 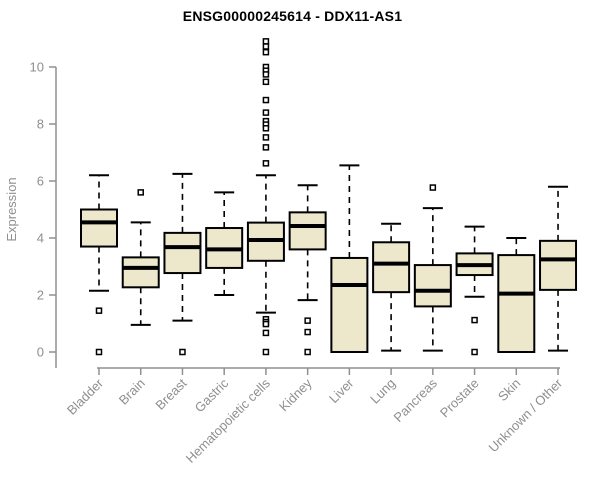 I want to click on x-tick-label: Skin, so click(x=509, y=390).